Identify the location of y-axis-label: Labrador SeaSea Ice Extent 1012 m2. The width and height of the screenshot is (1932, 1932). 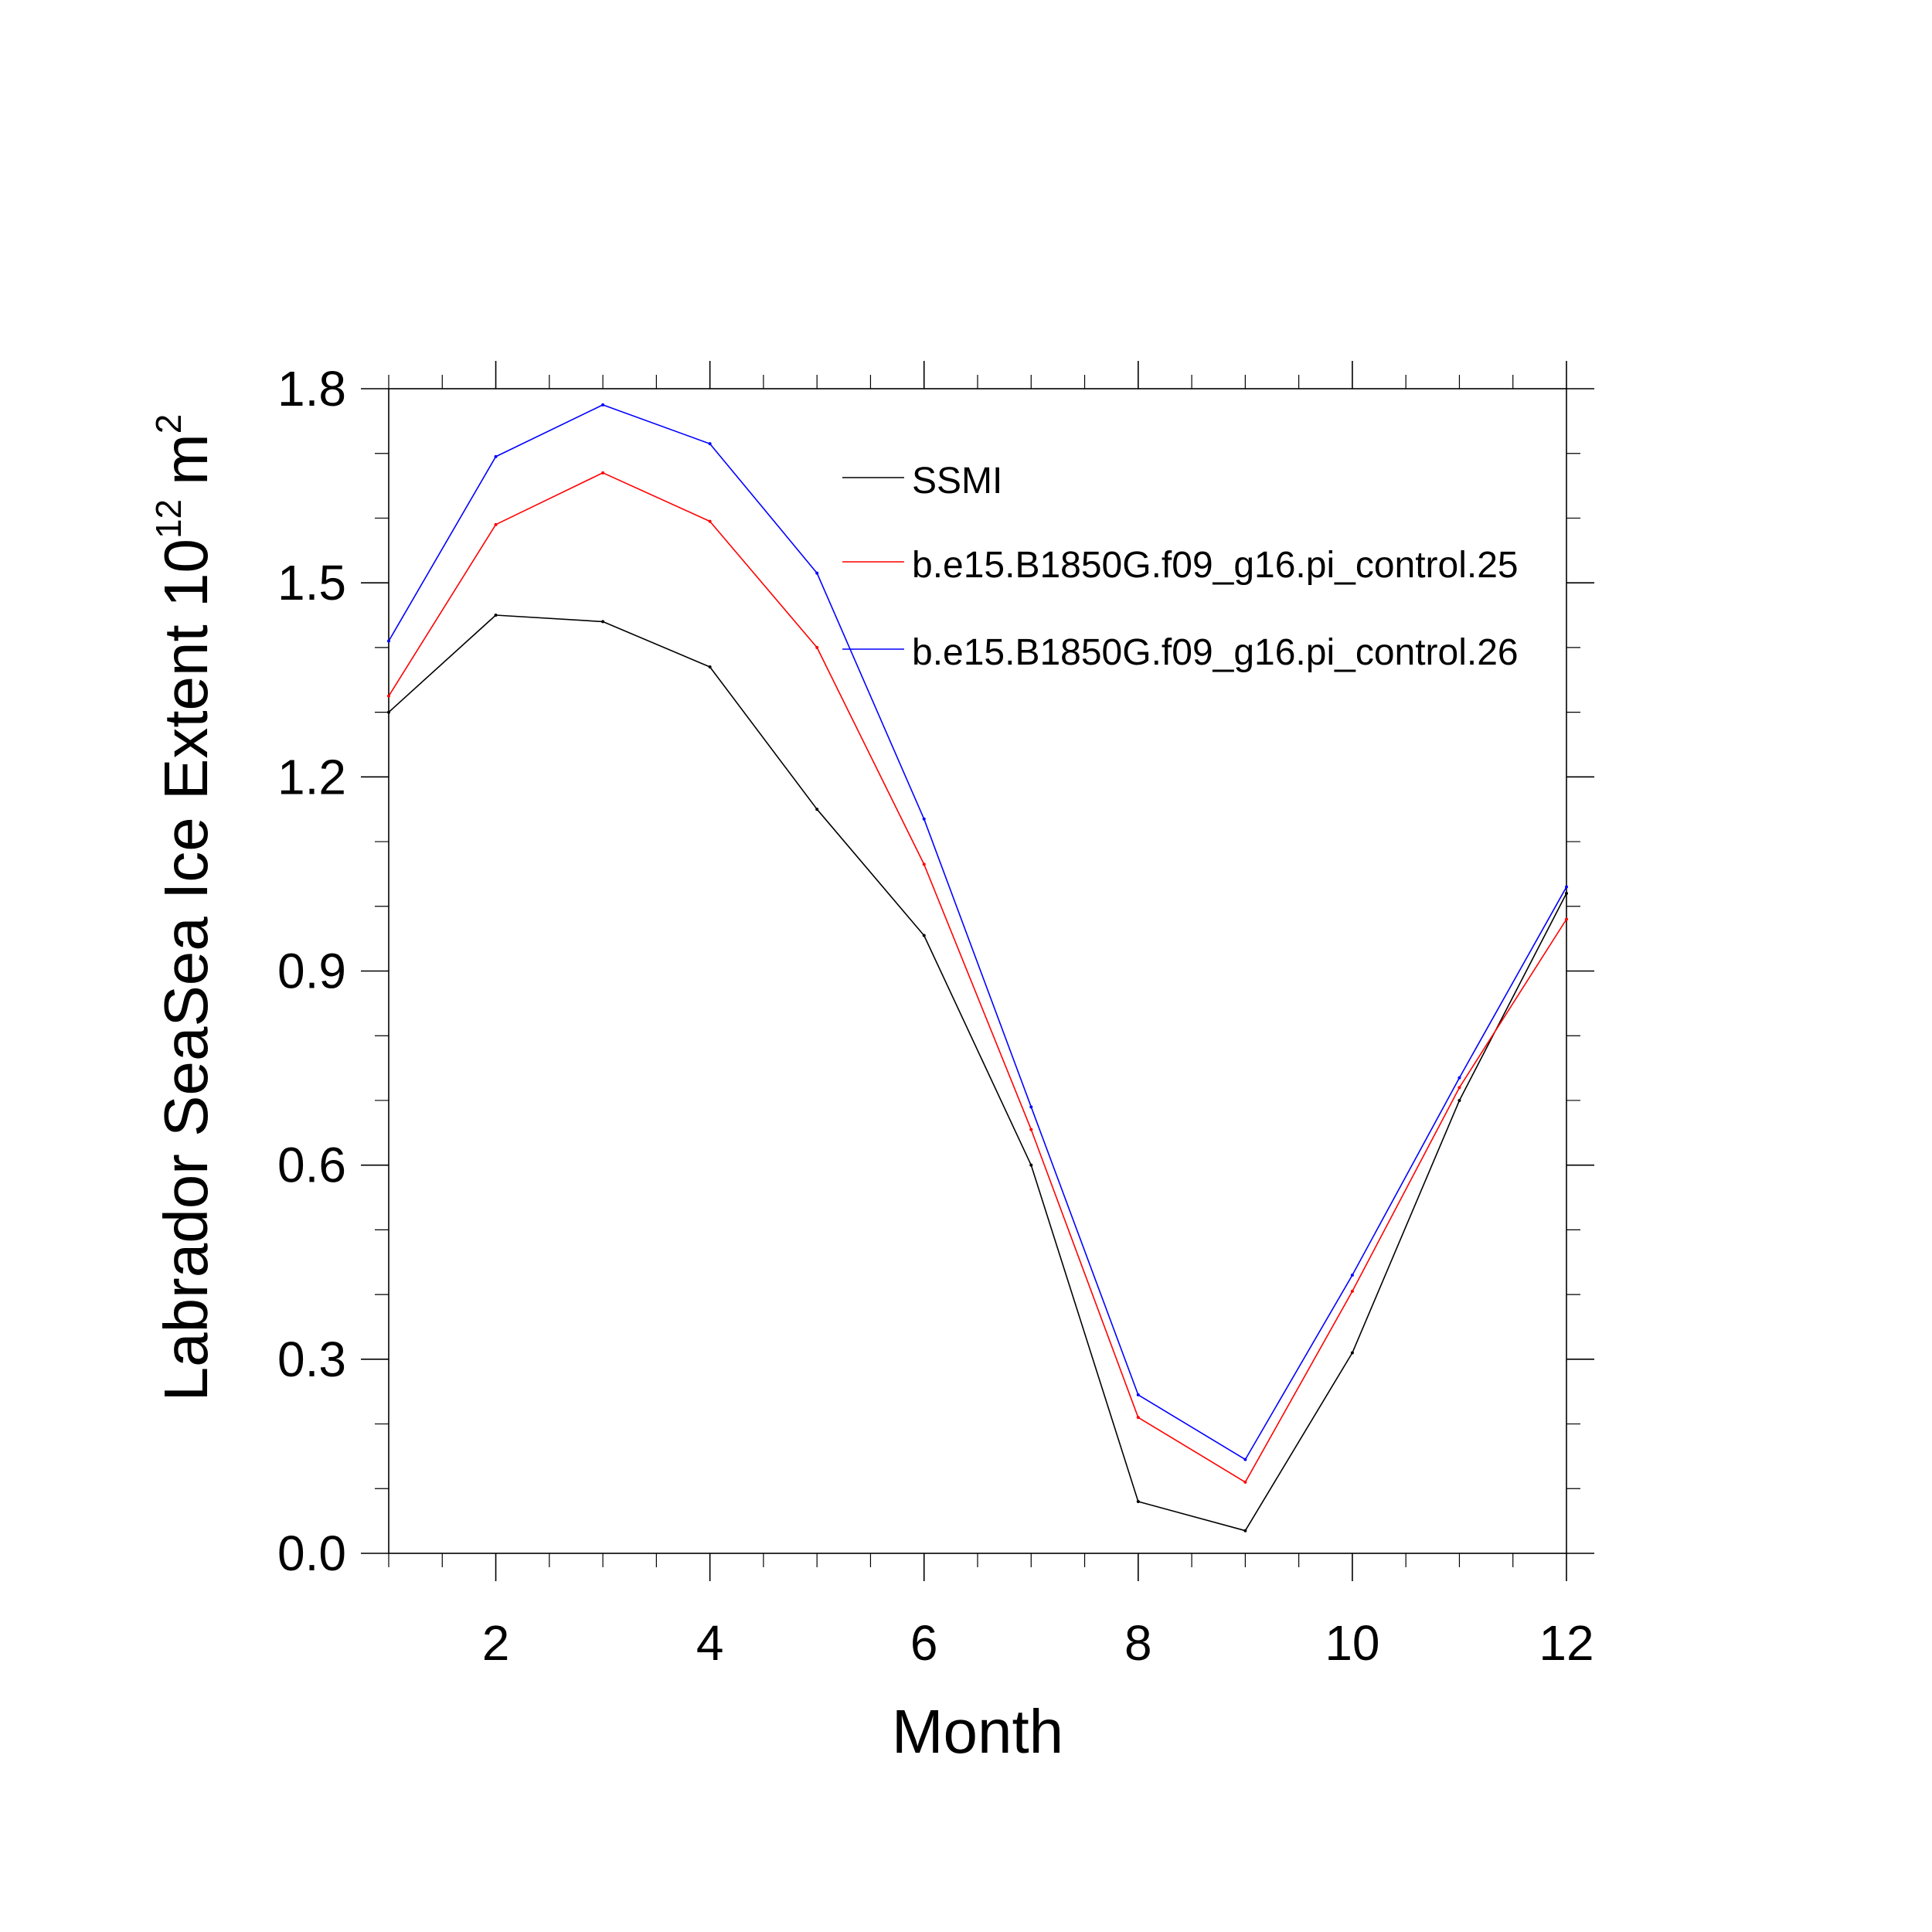
(184, 908).